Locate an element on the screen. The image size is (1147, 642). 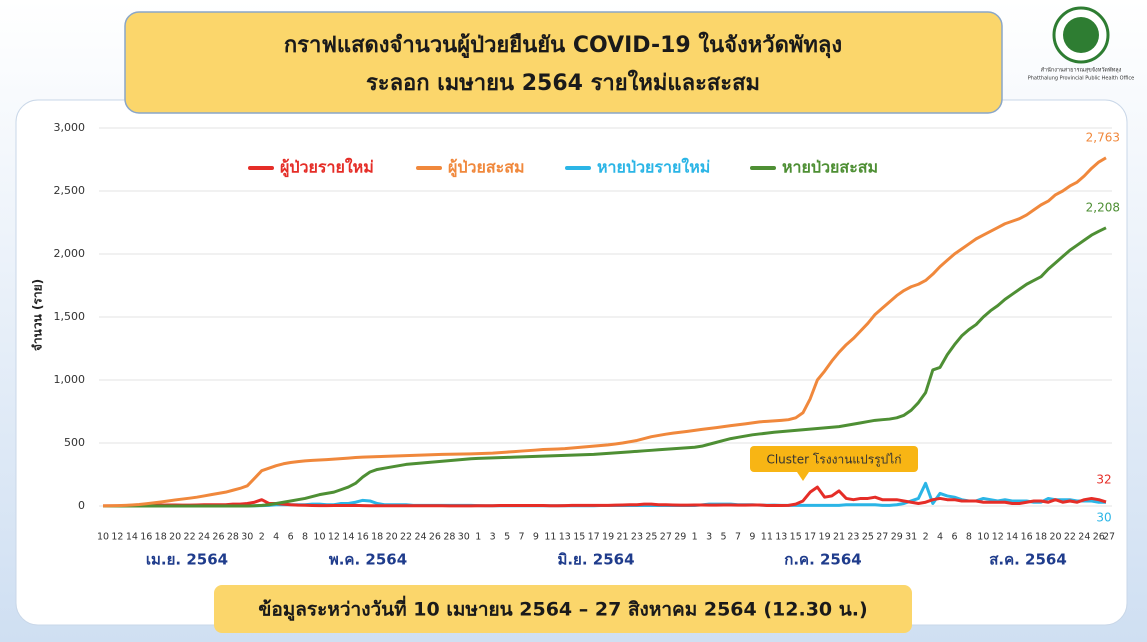
y-tick-label: 500 is located at coordinates (74, 442).